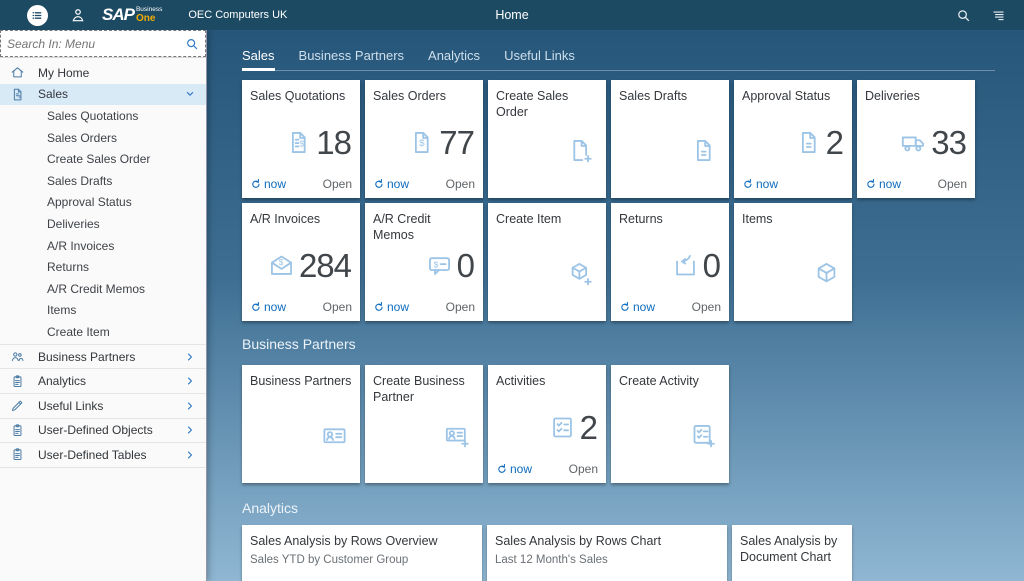  I want to click on tile-kpi: $0, so click(450, 265).